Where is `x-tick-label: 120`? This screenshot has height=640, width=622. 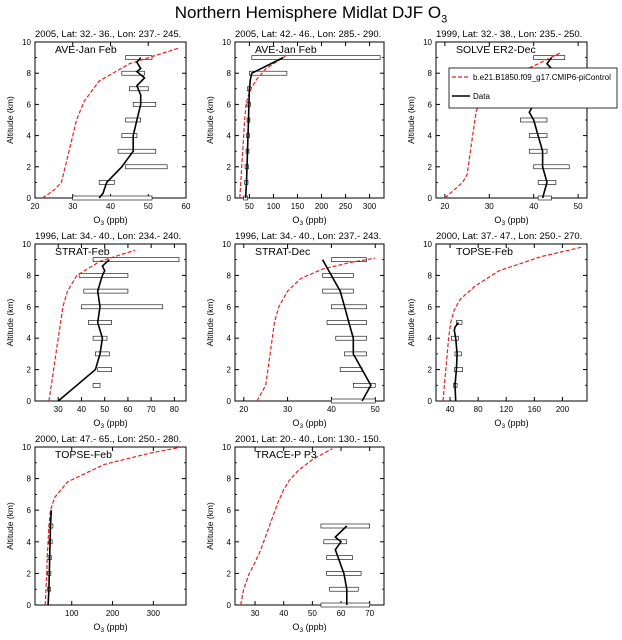 x-tick-label: 120 is located at coordinates (507, 409).